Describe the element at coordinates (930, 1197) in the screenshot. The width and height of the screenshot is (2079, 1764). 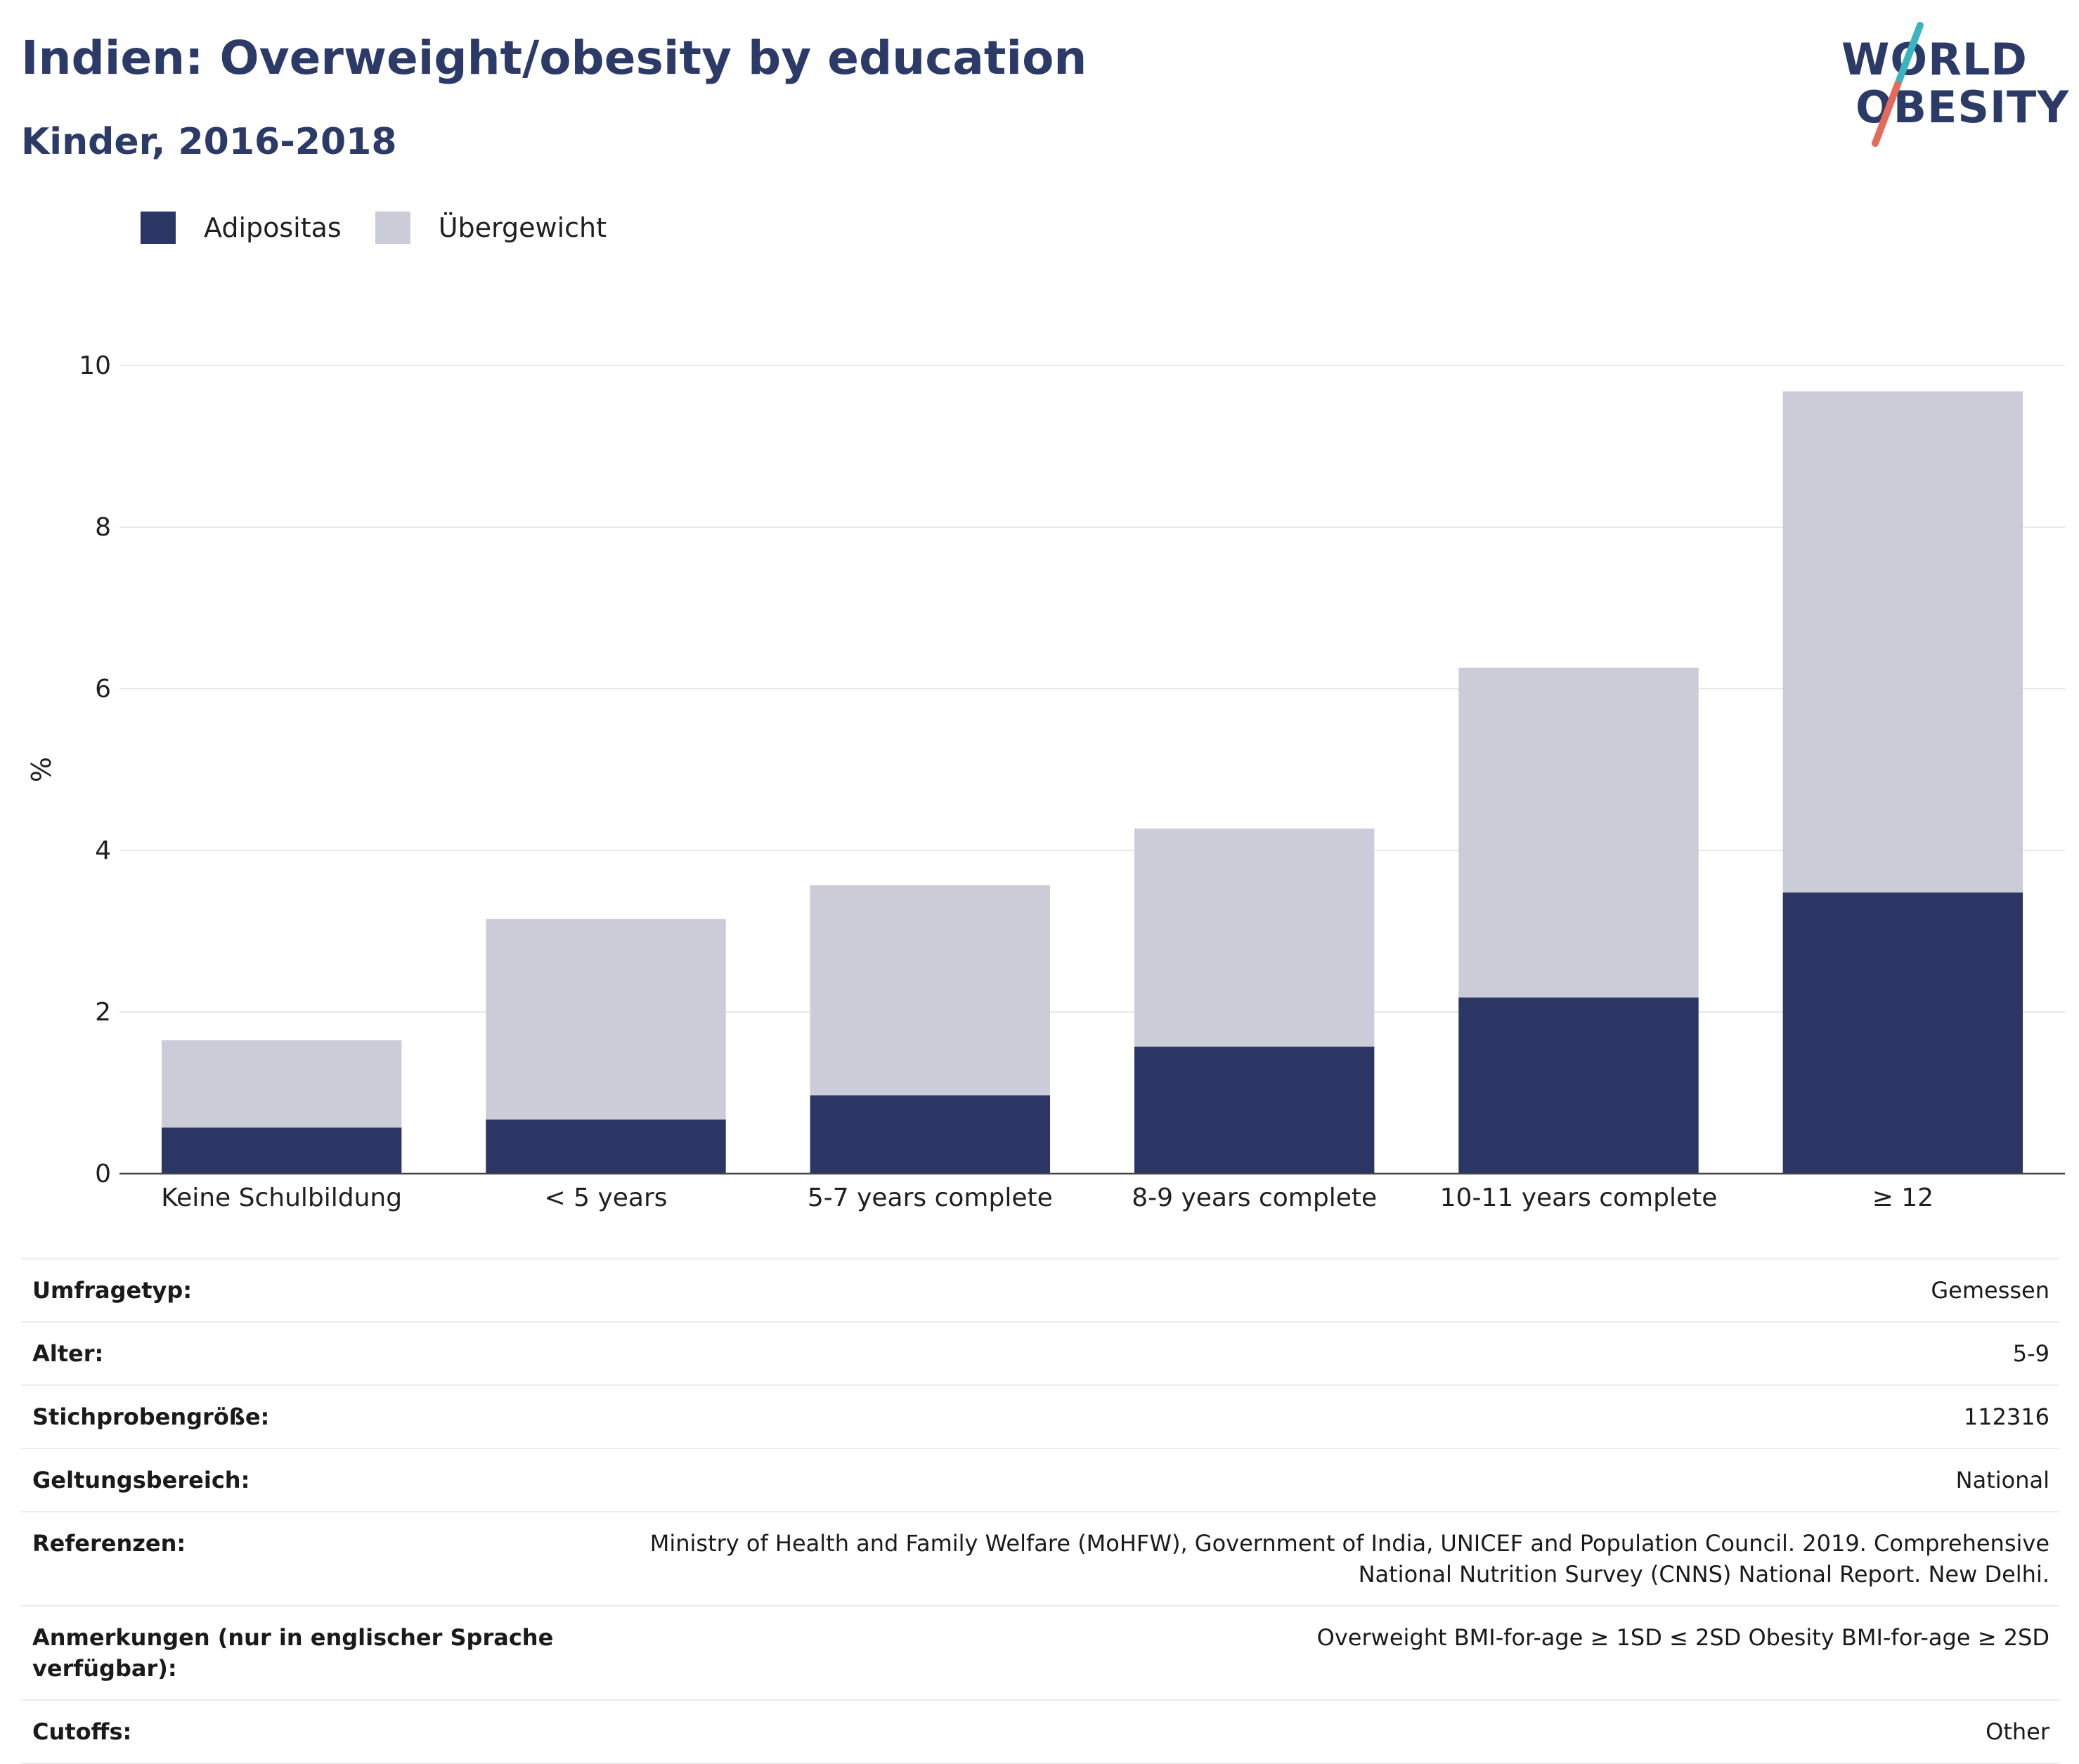
I see `x-tick-label: 5-7 years complete` at that location.